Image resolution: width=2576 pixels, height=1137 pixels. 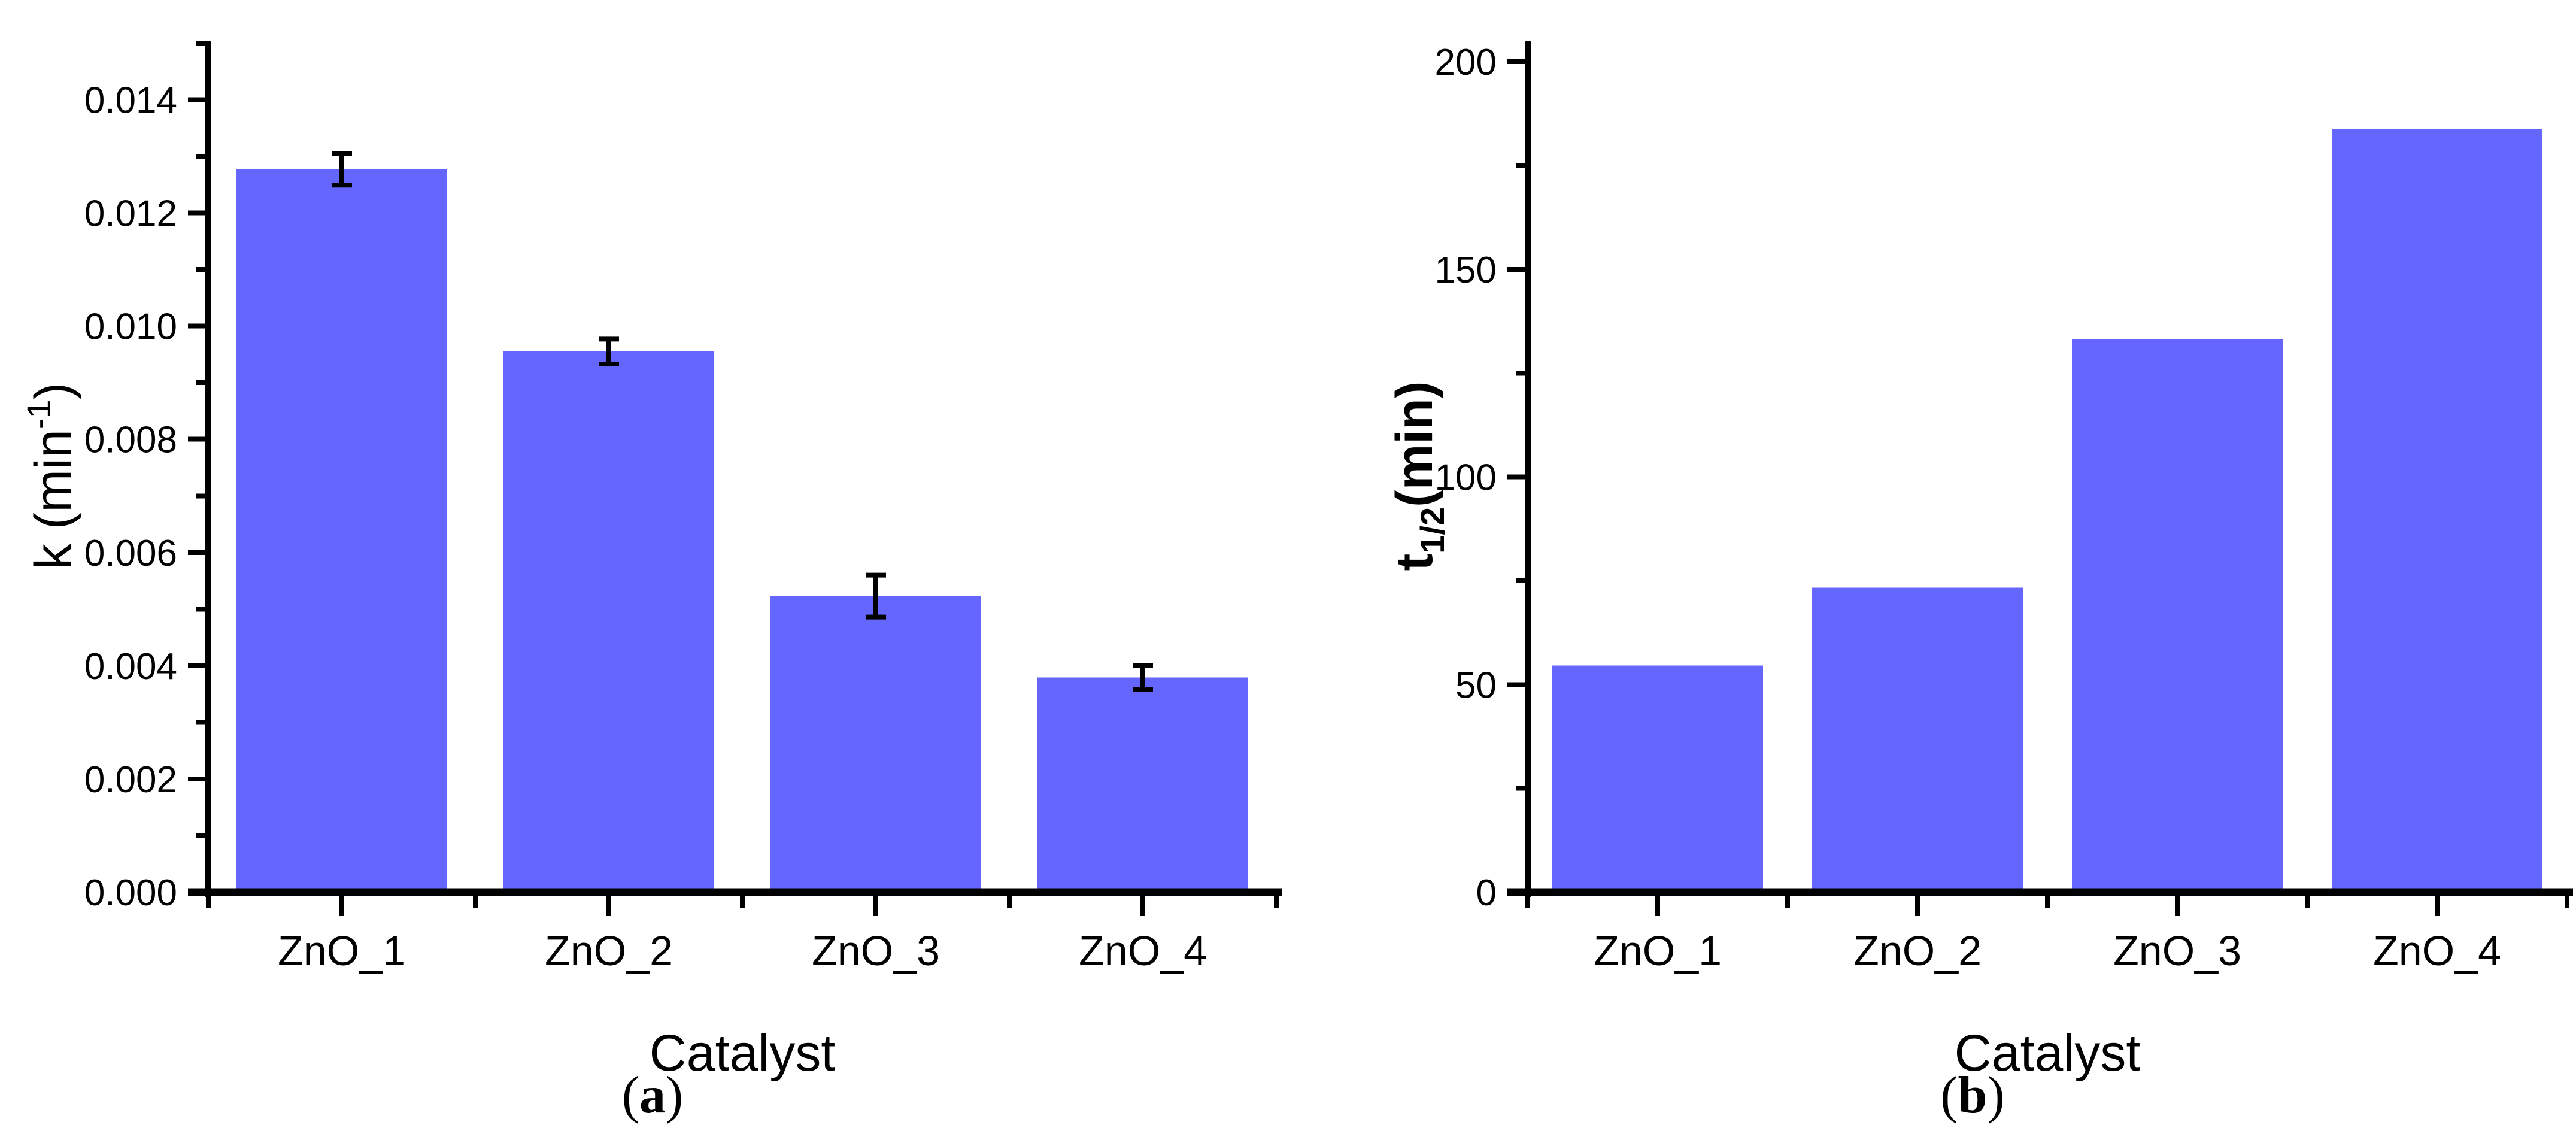 I want to click on y-tick-label: 0.014, so click(x=130, y=101).